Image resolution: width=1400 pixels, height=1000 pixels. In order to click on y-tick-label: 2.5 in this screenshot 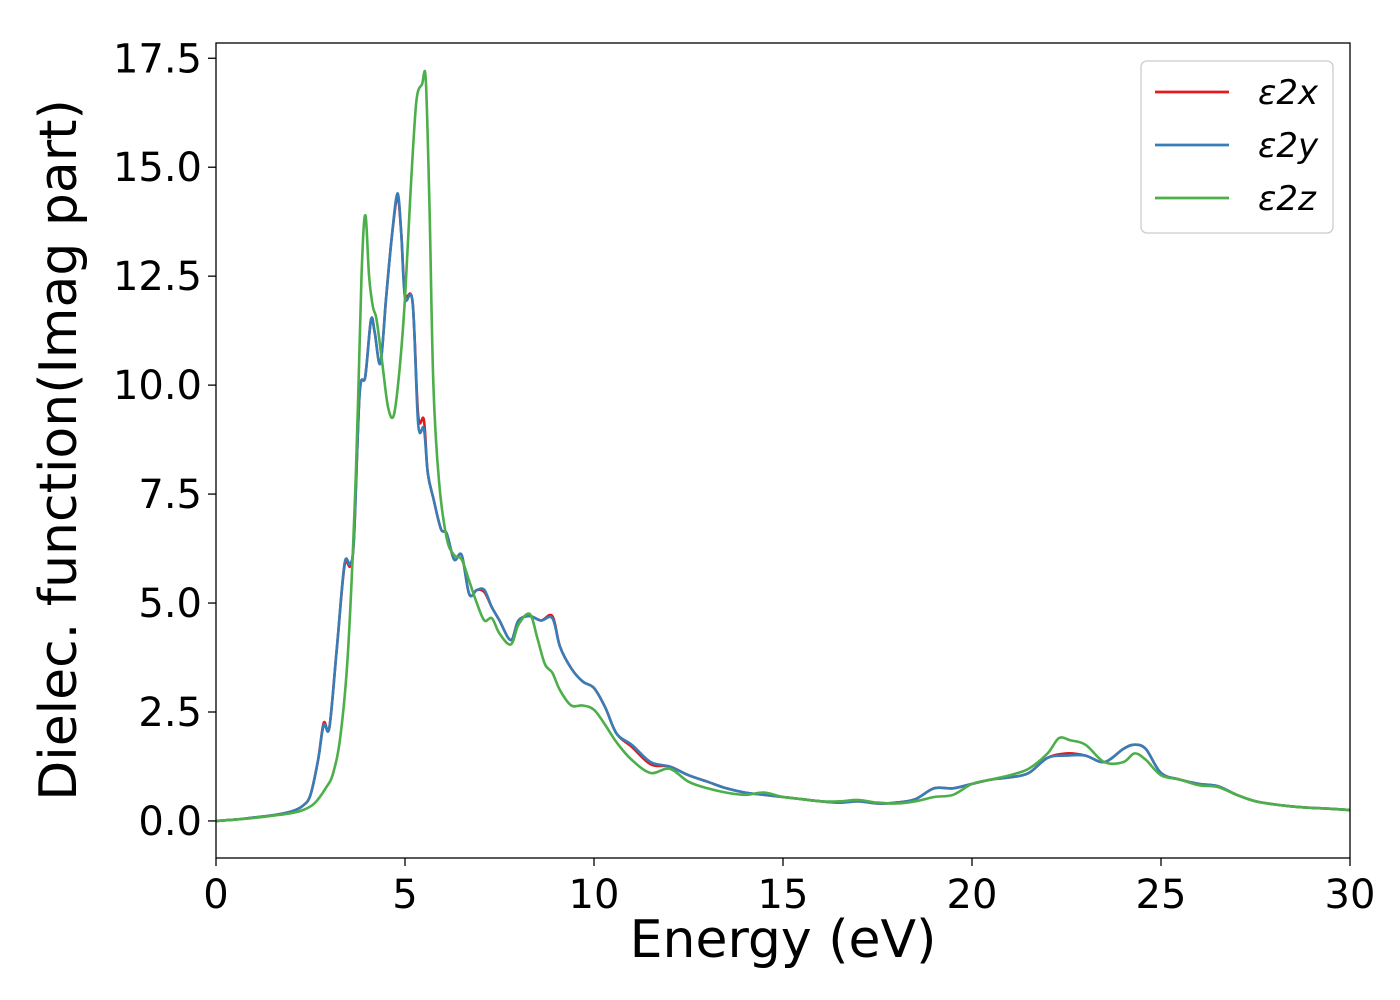, I will do `click(170, 713)`.